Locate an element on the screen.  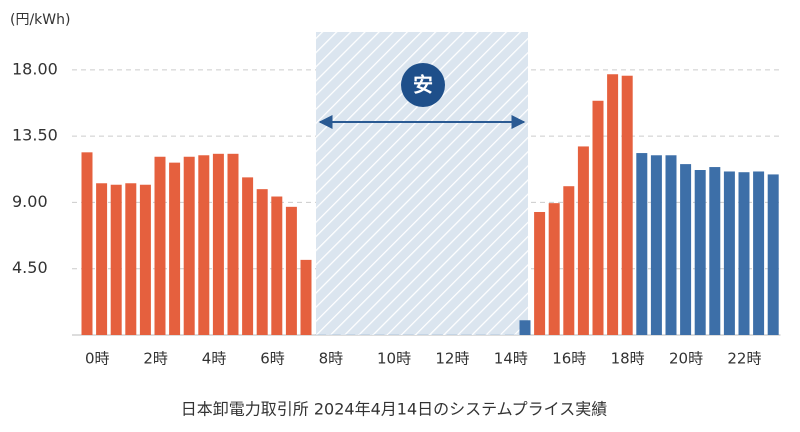
x-tick-label: 18時 is located at coordinates (628, 359).